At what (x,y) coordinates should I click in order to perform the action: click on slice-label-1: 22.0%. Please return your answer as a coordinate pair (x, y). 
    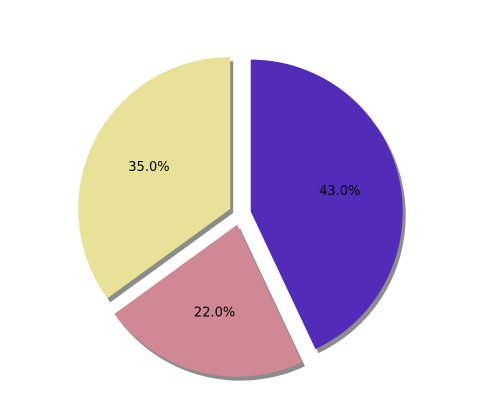
    Looking at the image, I should click on (214, 312).